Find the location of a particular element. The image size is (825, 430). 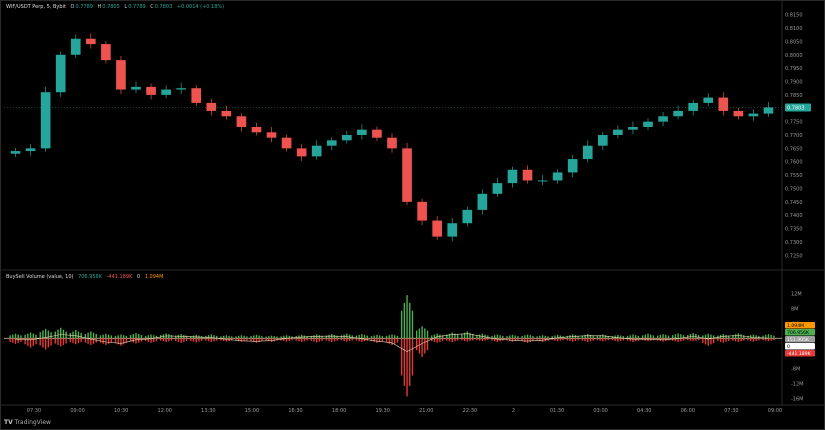

open-label: O is located at coordinates (72, 7).